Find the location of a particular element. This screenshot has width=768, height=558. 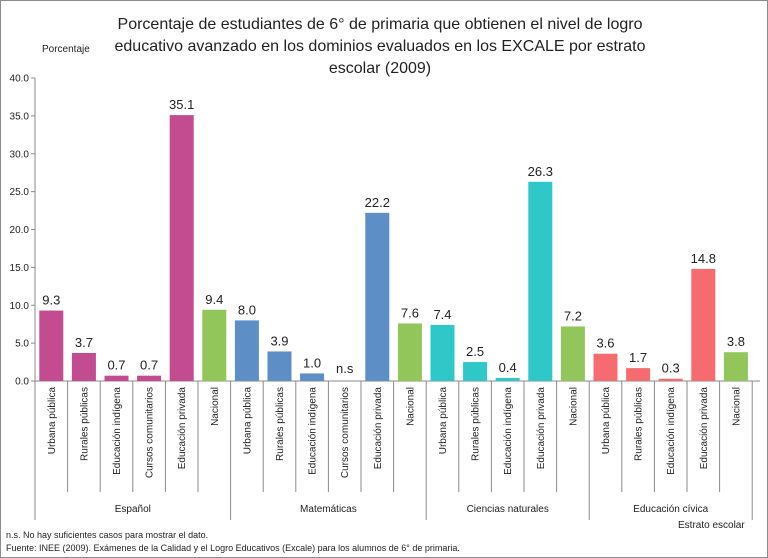

bar-value-label: 2.5 is located at coordinates (475, 351).